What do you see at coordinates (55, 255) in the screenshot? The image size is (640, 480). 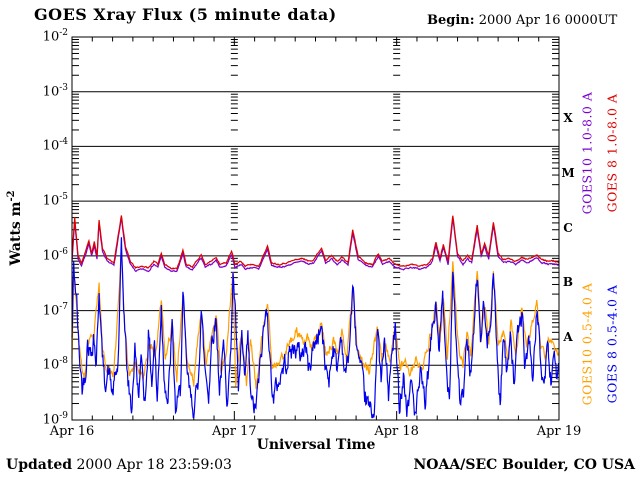 I see `y-tick-label: 10⁻⁶` at bounding box center [55, 255].